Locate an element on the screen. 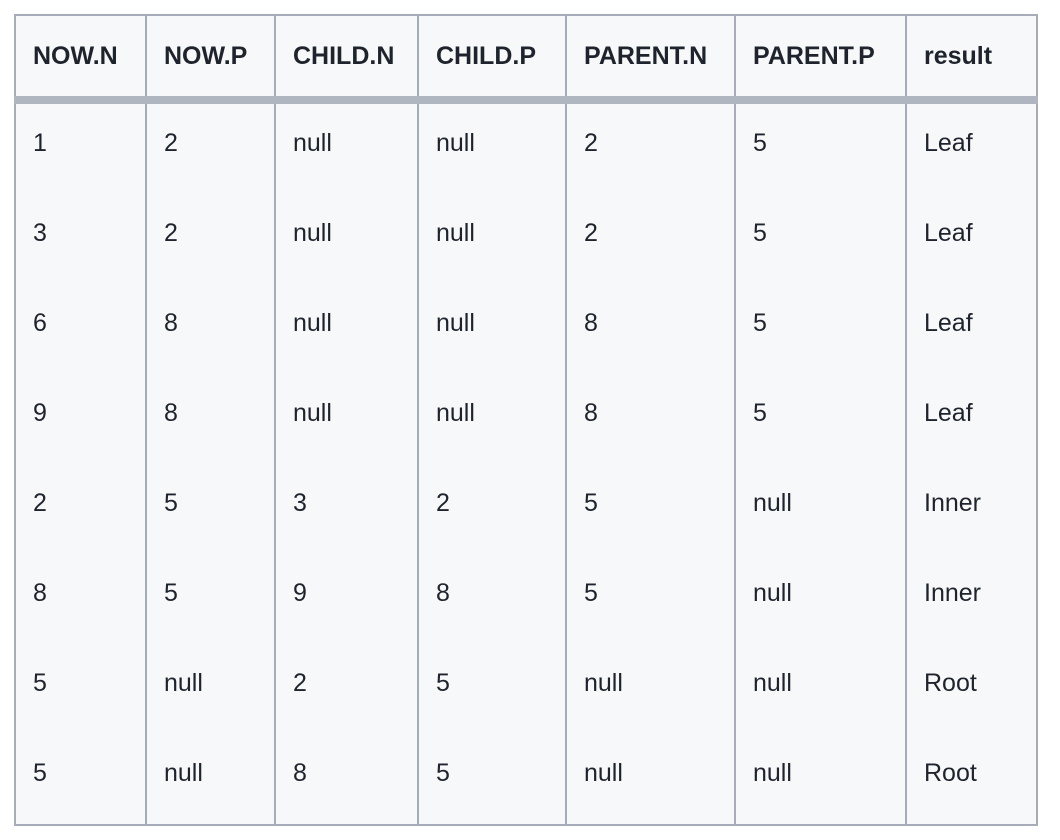 The height and width of the screenshot is (840, 1060). table-cell: 6 is located at coordinates (40, 323).